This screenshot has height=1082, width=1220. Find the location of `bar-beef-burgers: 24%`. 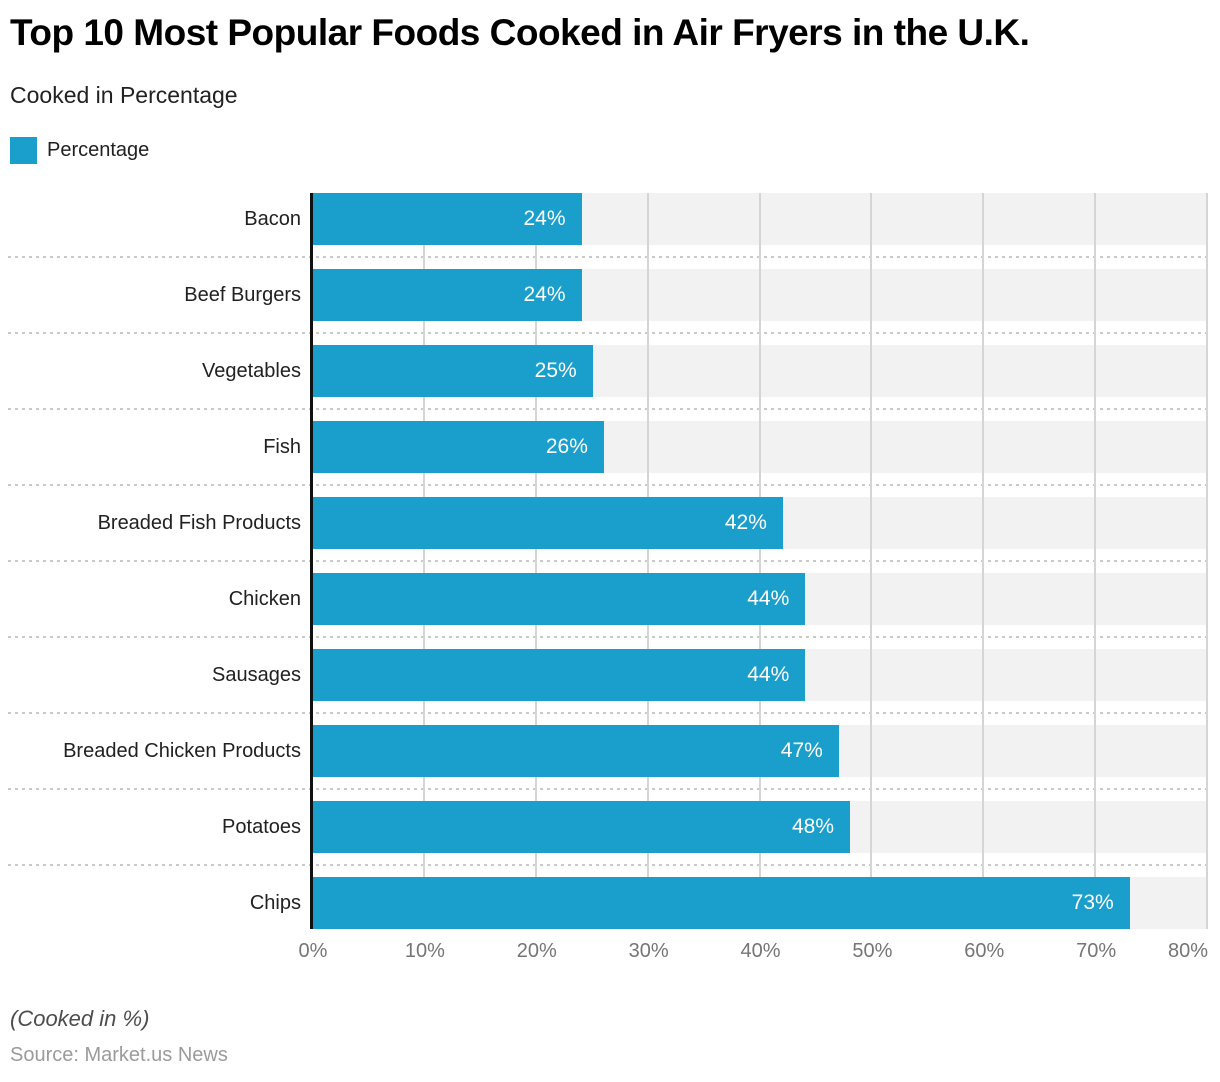

bar-beef-burgers: 24% is located at coordinates (447, 295).